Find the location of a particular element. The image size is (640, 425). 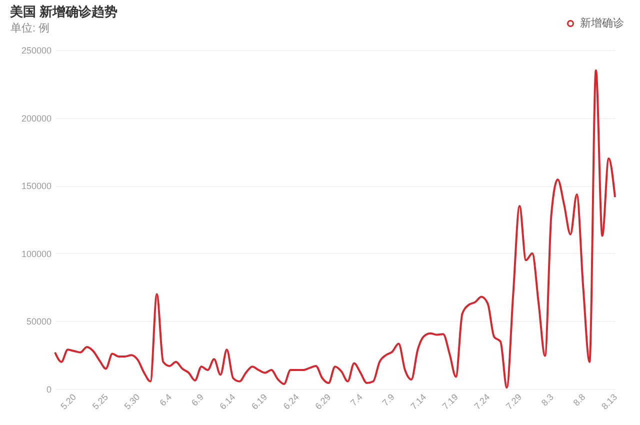

chart-title: 美国 新增确诊趋势 is located at coordinates (63, 11).